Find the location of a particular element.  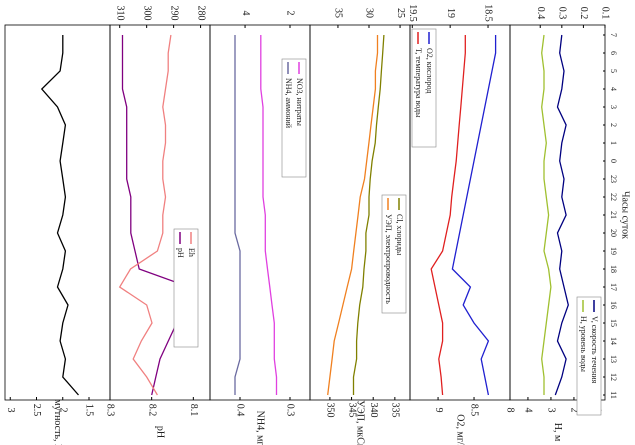

y2-tick-label: 30 is located at coordinates (369, 13).